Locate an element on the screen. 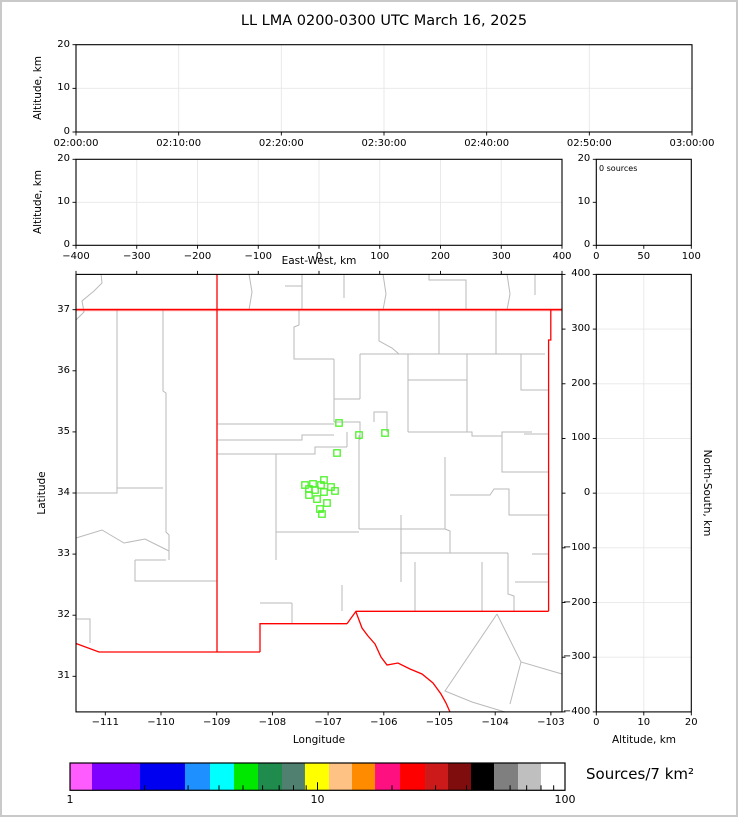 This screenshot has width=738, height=817. tick-label: 35 is located at coordinates (63, 431).